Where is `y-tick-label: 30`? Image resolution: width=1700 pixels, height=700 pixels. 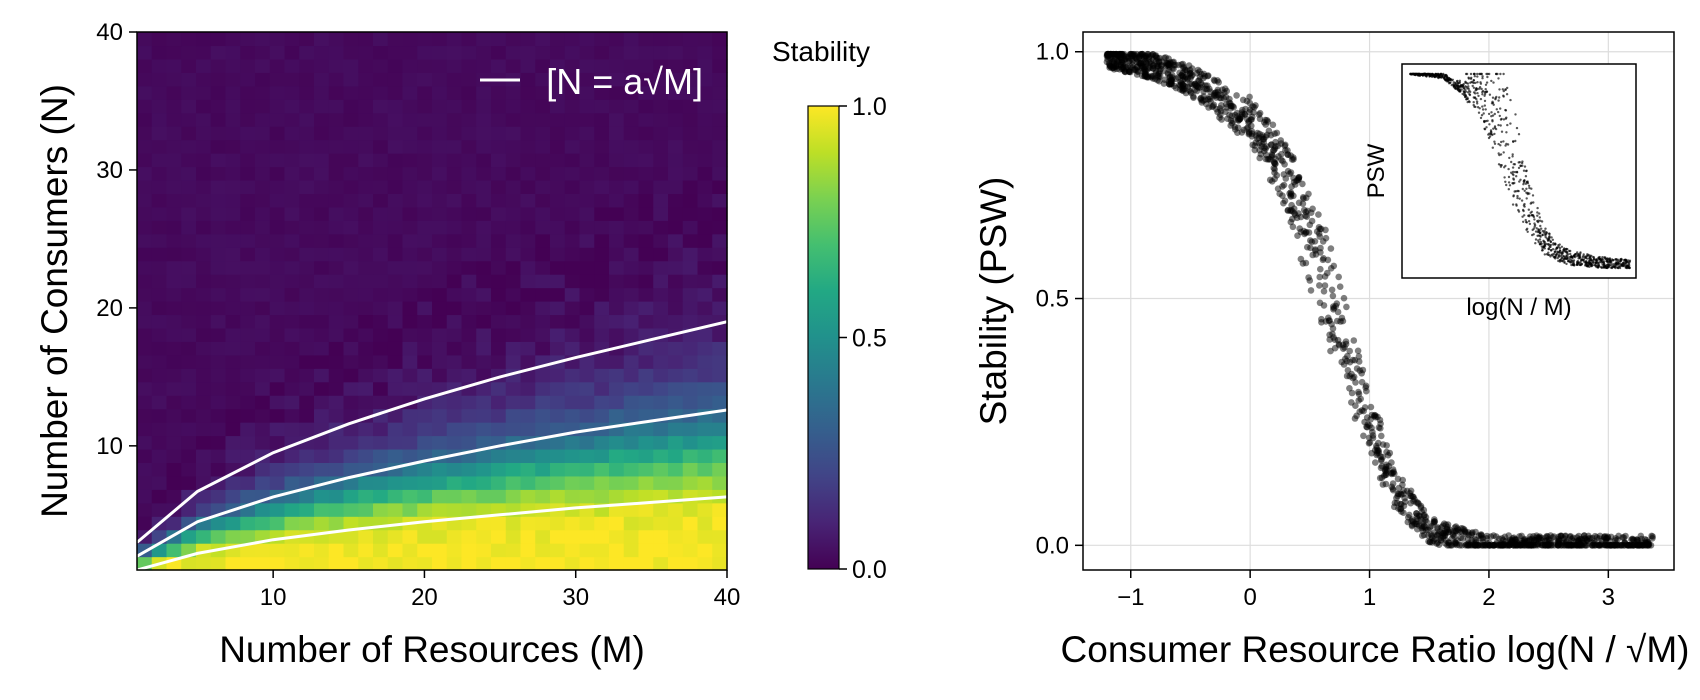
y-tick-label: 30 is located at coordinates (109, 170).